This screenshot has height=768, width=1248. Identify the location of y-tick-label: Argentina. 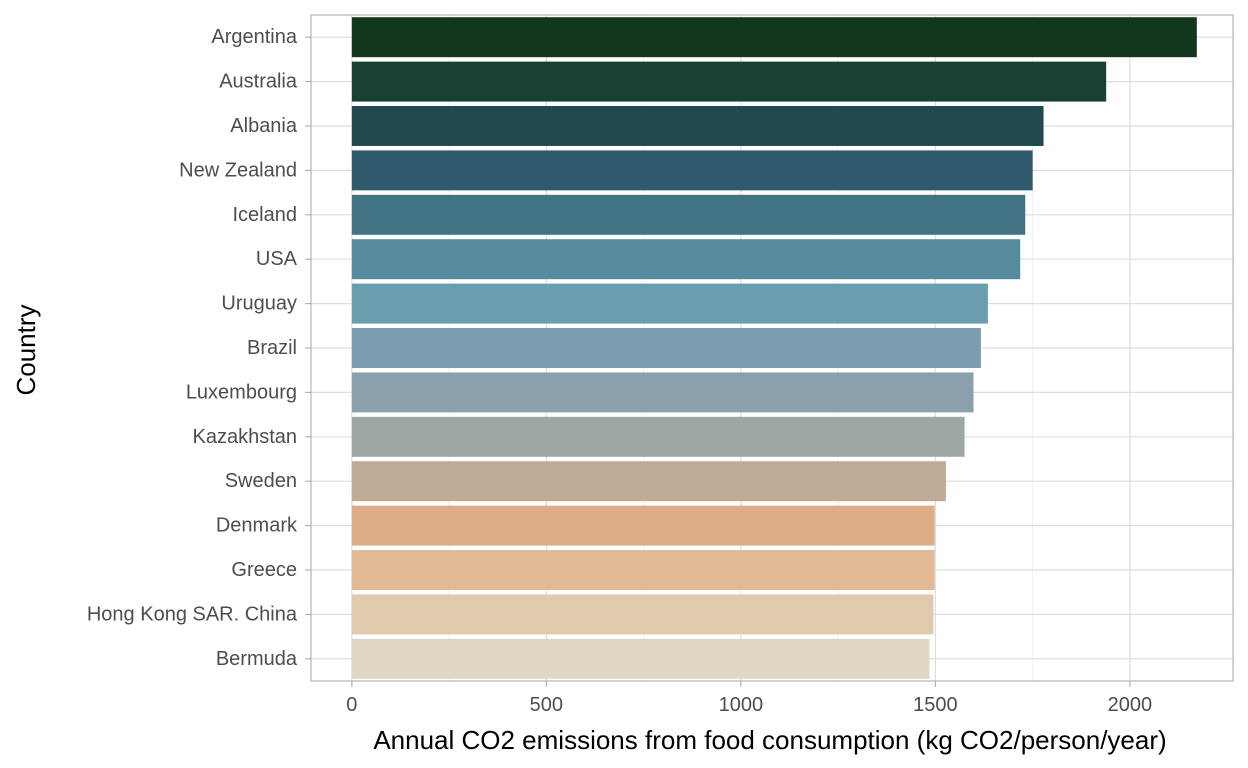
(254, 37).